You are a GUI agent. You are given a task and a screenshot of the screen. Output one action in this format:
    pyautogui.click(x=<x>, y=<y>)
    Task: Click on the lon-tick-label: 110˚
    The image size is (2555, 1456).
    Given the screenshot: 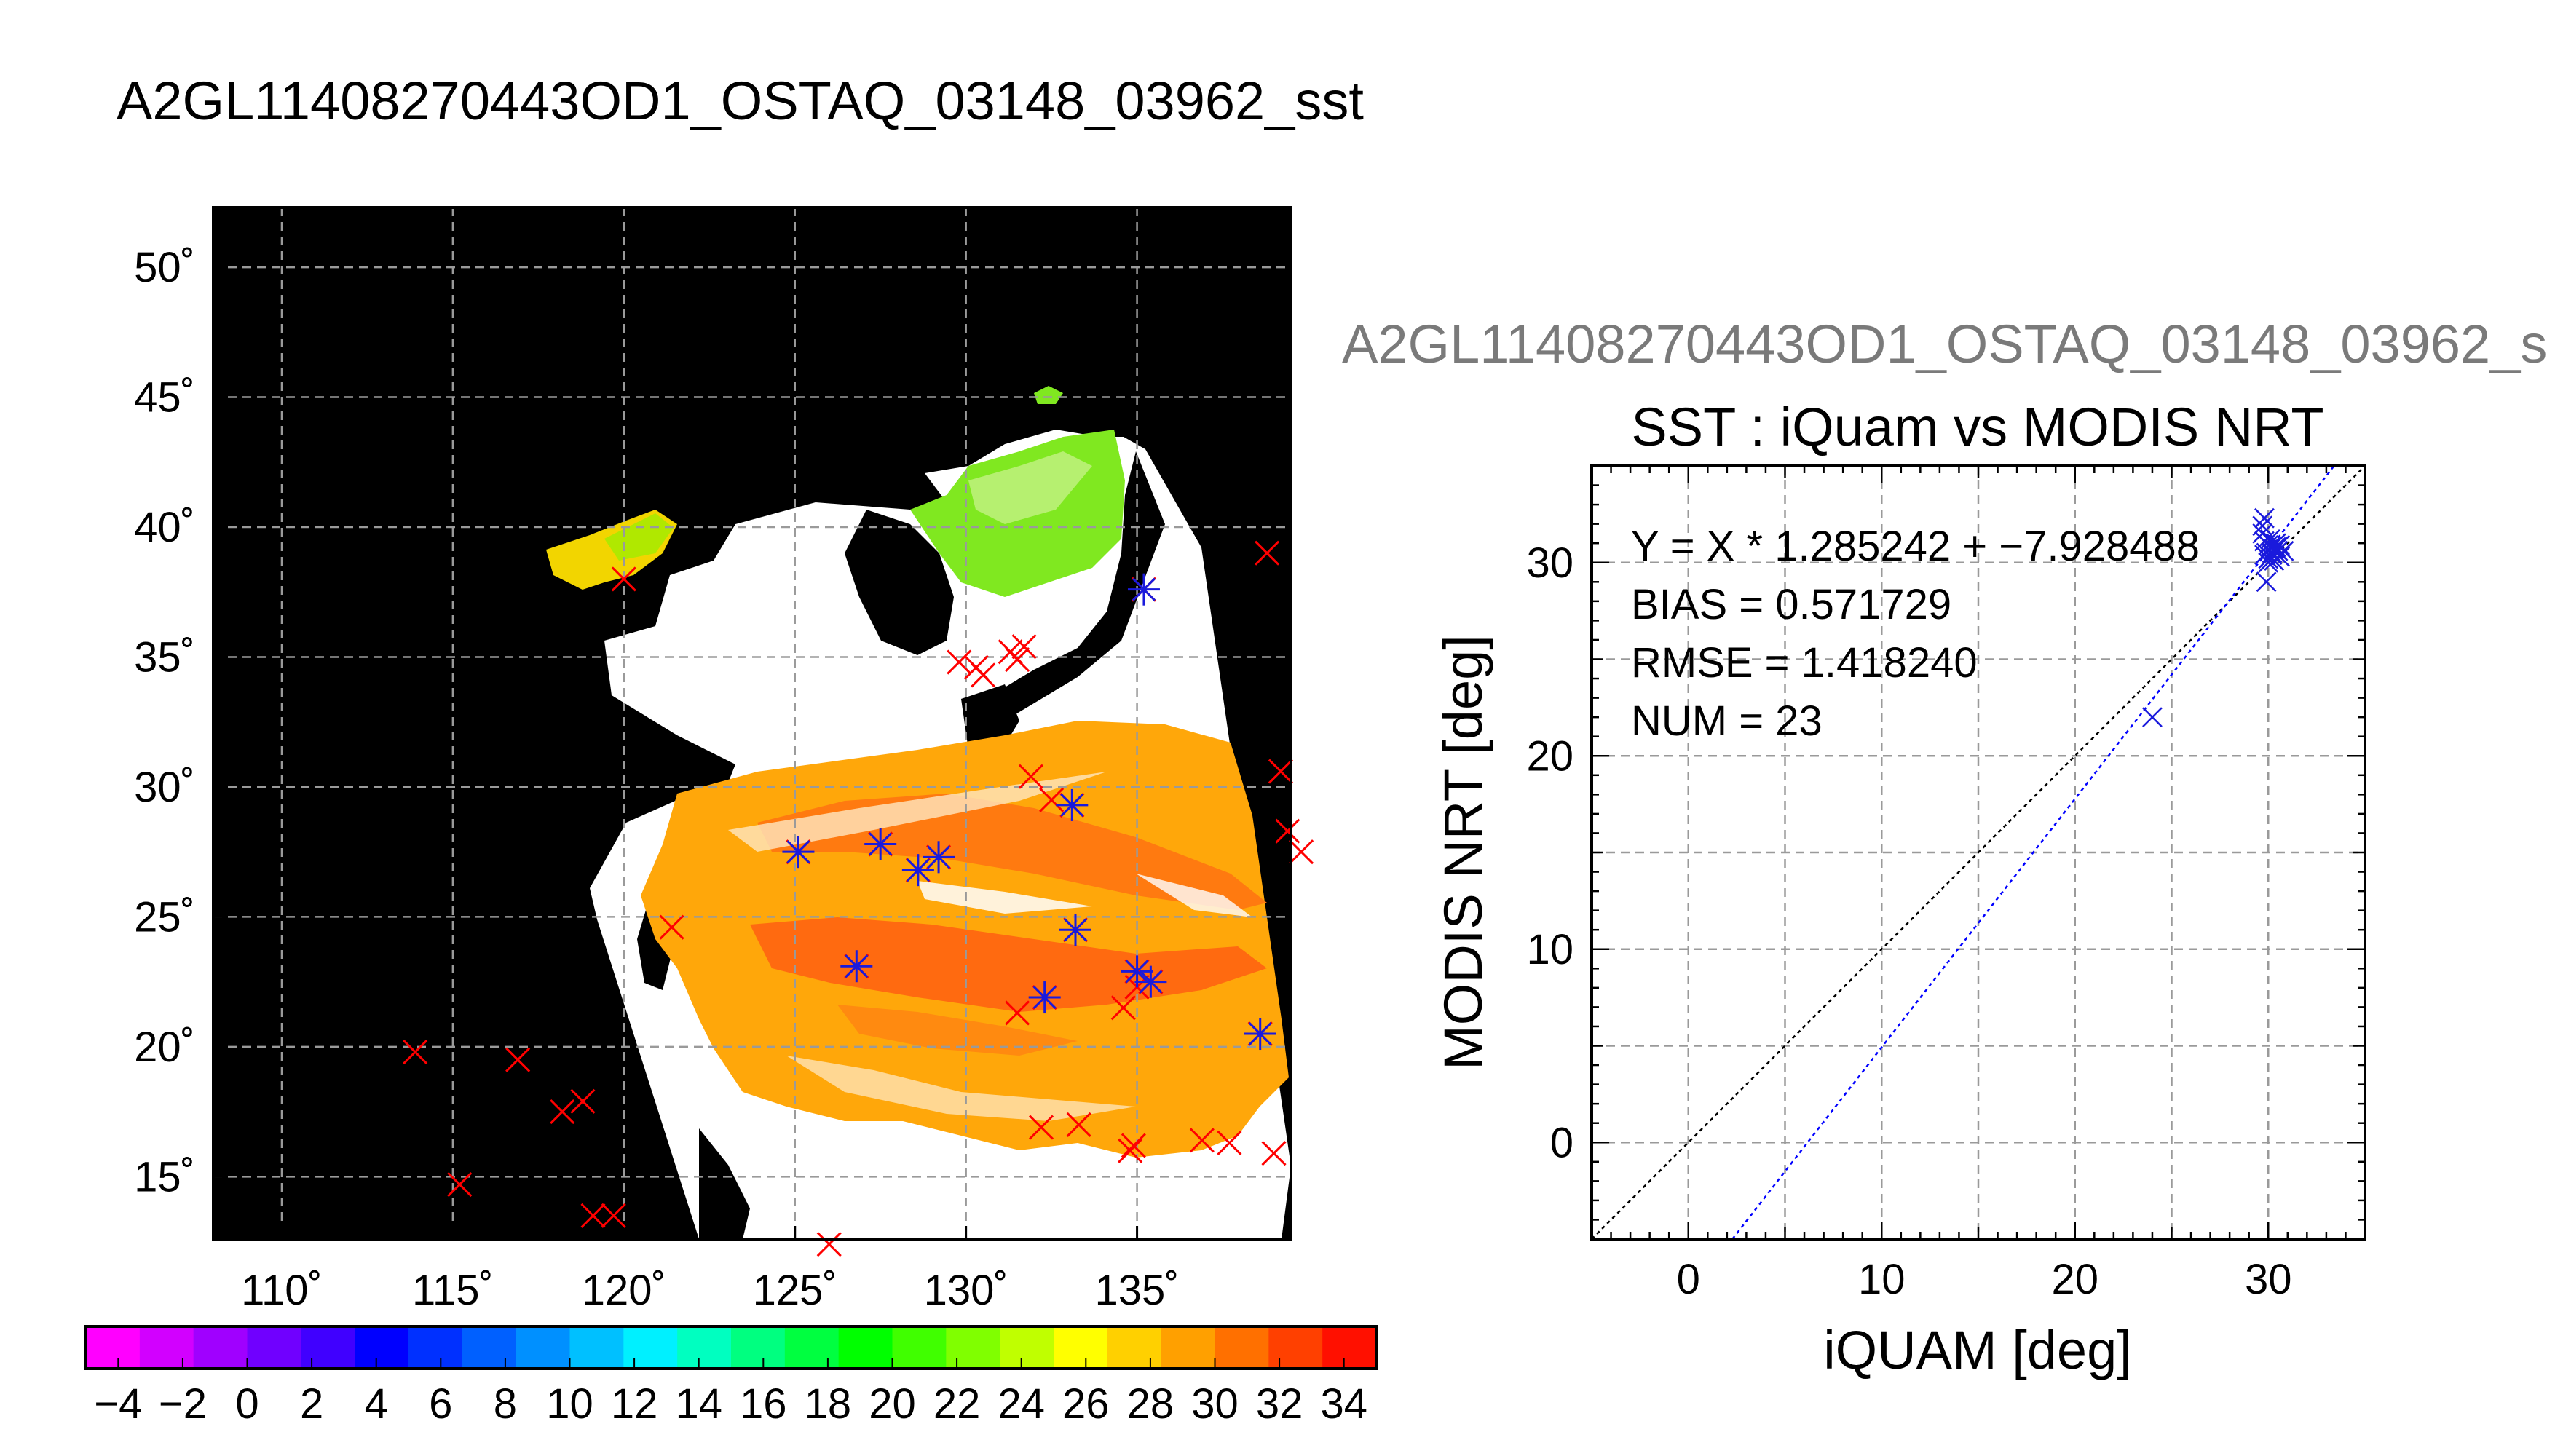 What is the action you would take?
    pyautogui.click(x=282, y=1290)
    